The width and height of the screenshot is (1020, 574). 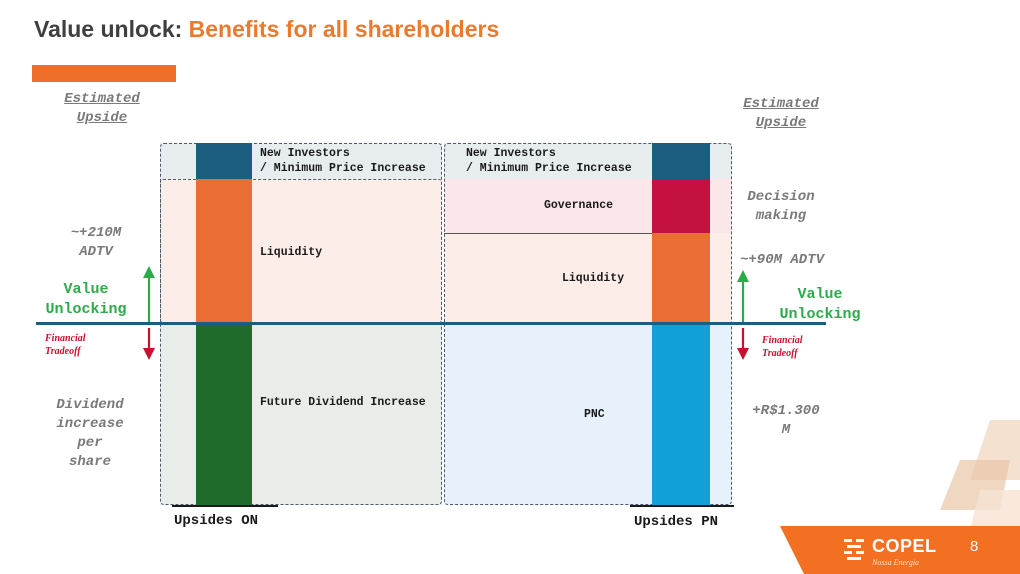 What do you see at coordinates (974, 546) in the screenshot?
I see `page-number: 8` at bounding box center [974, 546].